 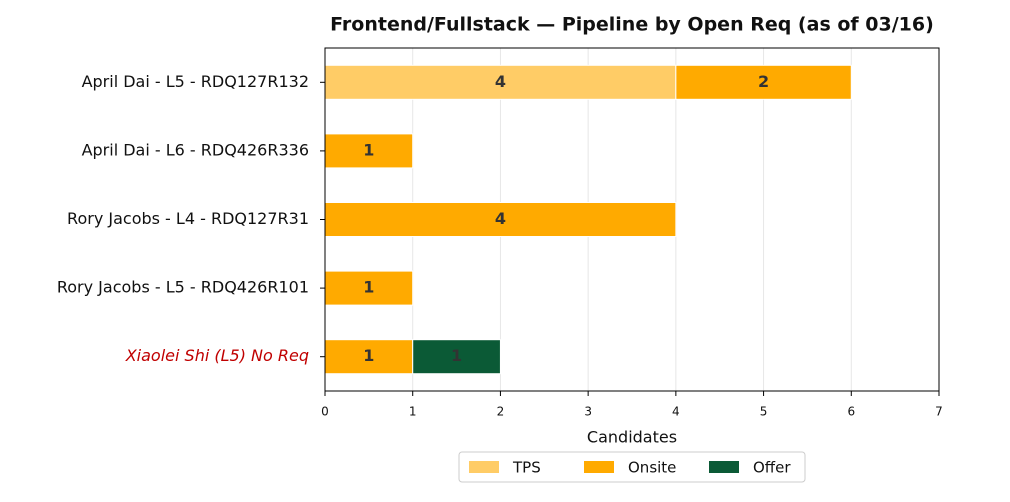 What do you see at coordinates (652, 468) in the screenshot?
I see `legend-label: Onsite` at bounding box center [652, 468].